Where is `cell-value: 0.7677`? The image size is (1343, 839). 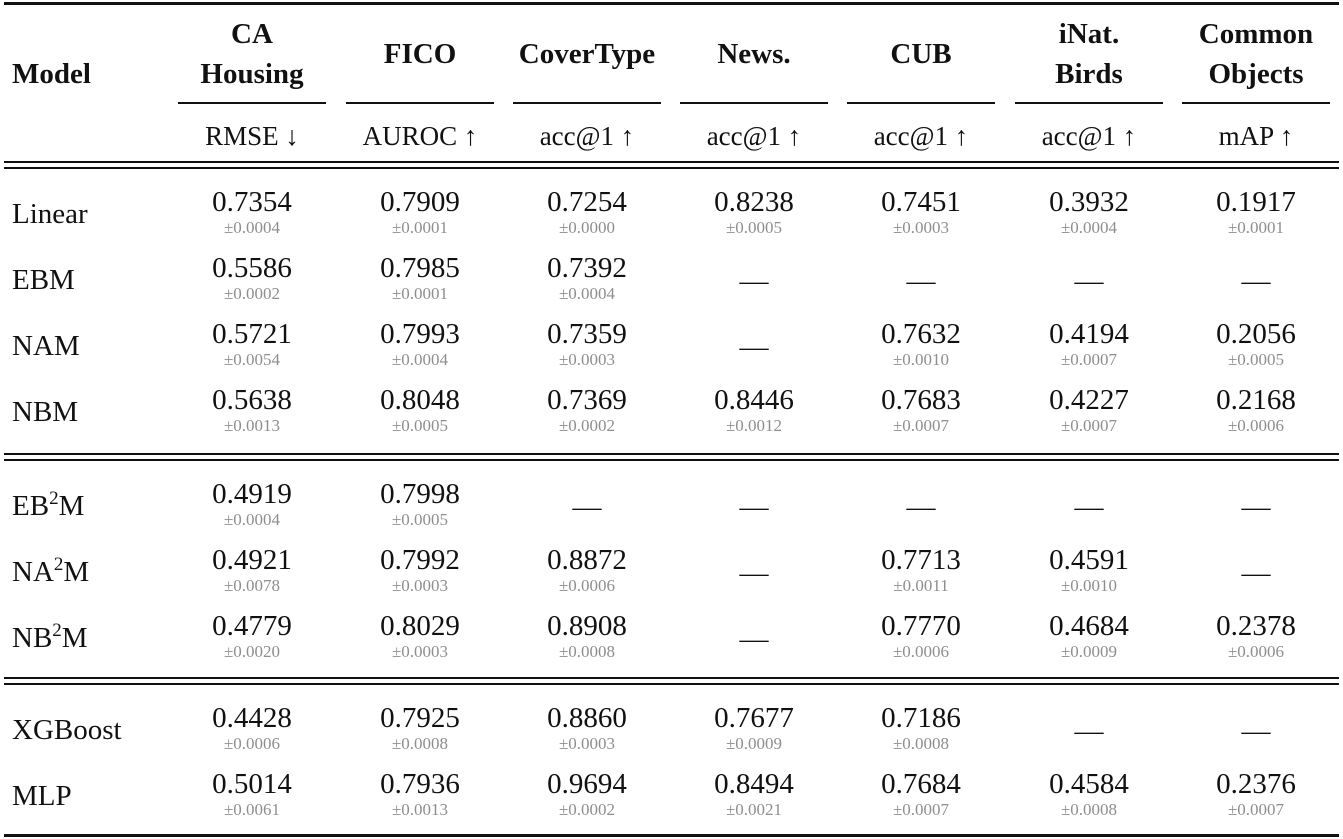
cell-value: 0.7677 is located at coordinates (754, 718).